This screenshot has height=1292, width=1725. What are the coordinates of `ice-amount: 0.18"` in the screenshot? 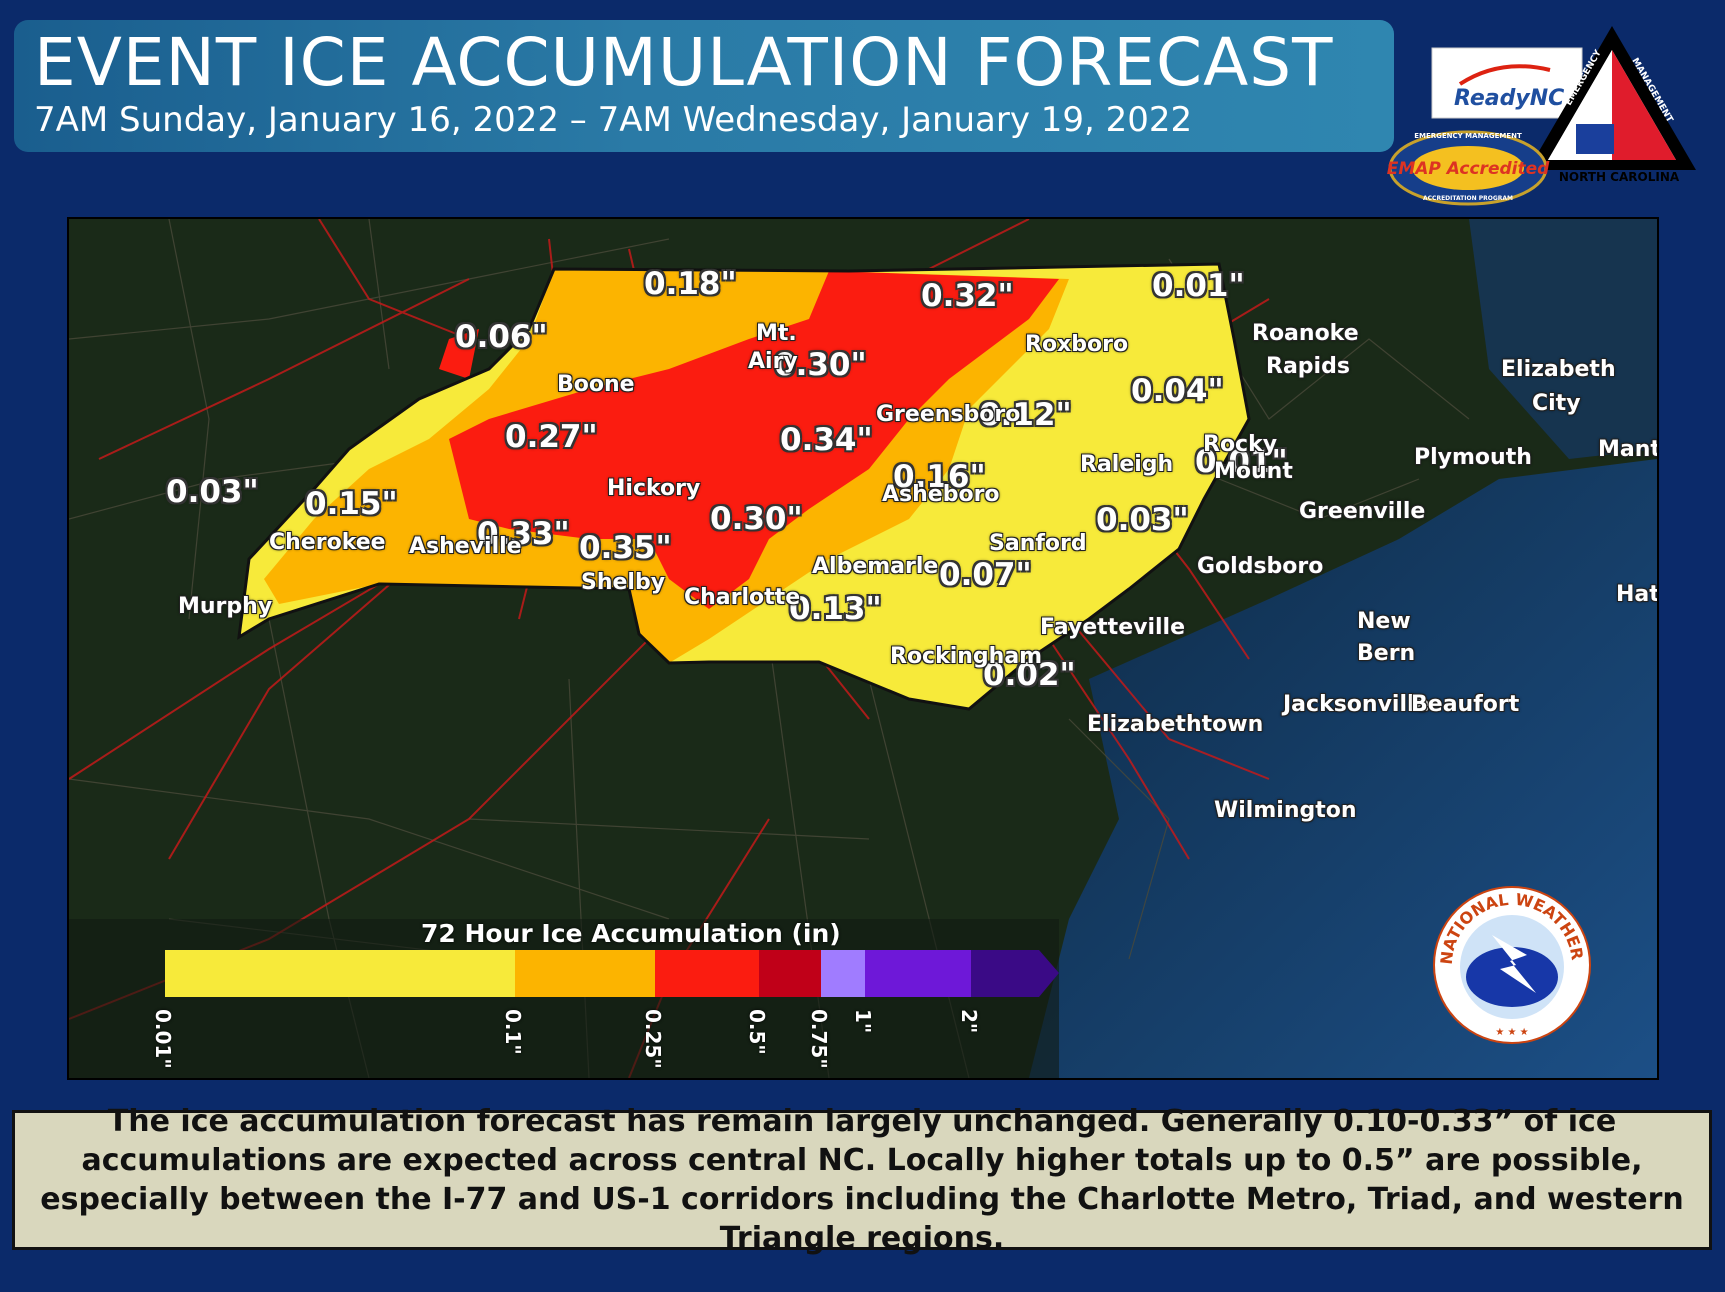 It's located at (690, 284).